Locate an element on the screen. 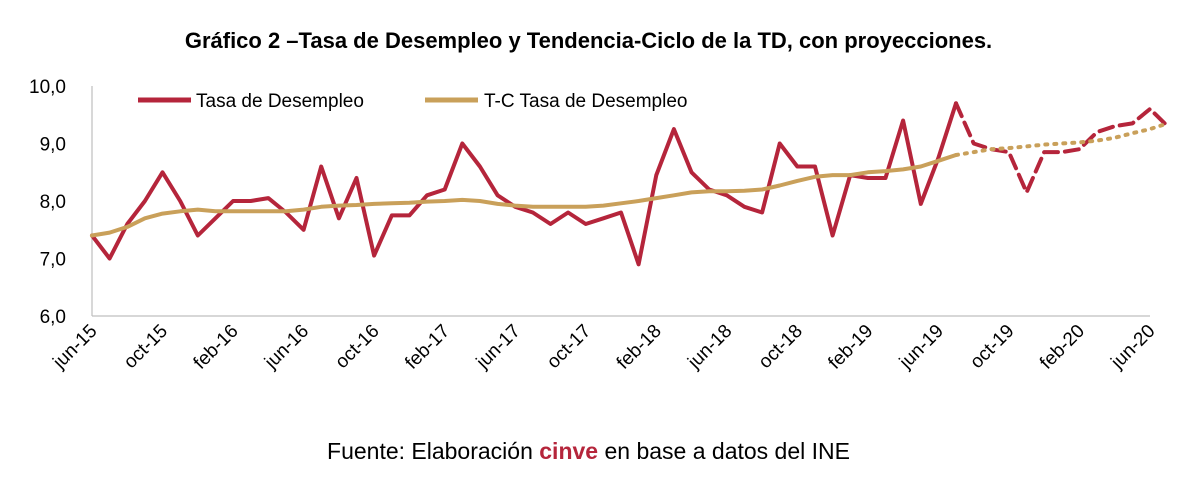 This screenshot has height=490, width=1177. y-tick-label: 8,0 is located at coordinates (53, 202).